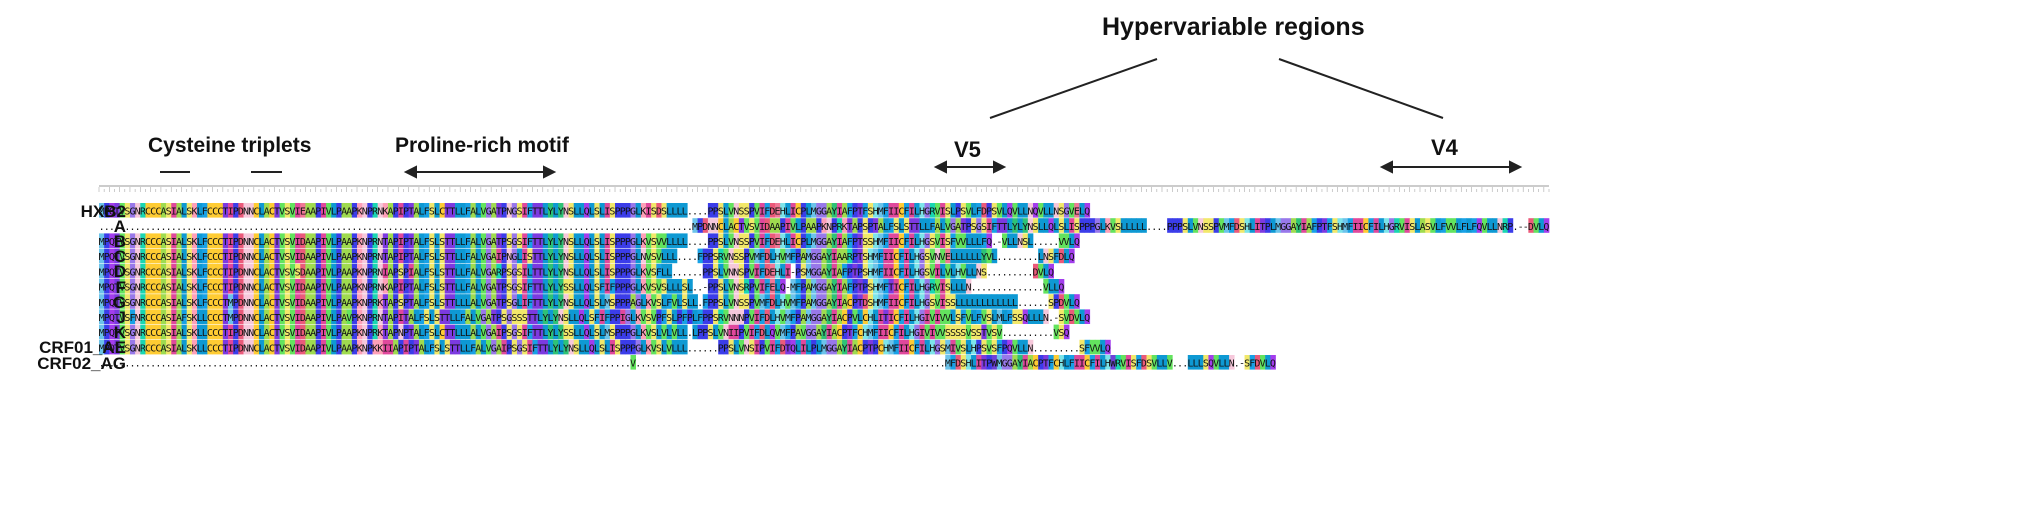 The height and width of the screenshot is (519, 2032). What do you see at coordinates (241, 303) in the screenshot?
I see `residue-letter: D` at bounding box center [241, 303].